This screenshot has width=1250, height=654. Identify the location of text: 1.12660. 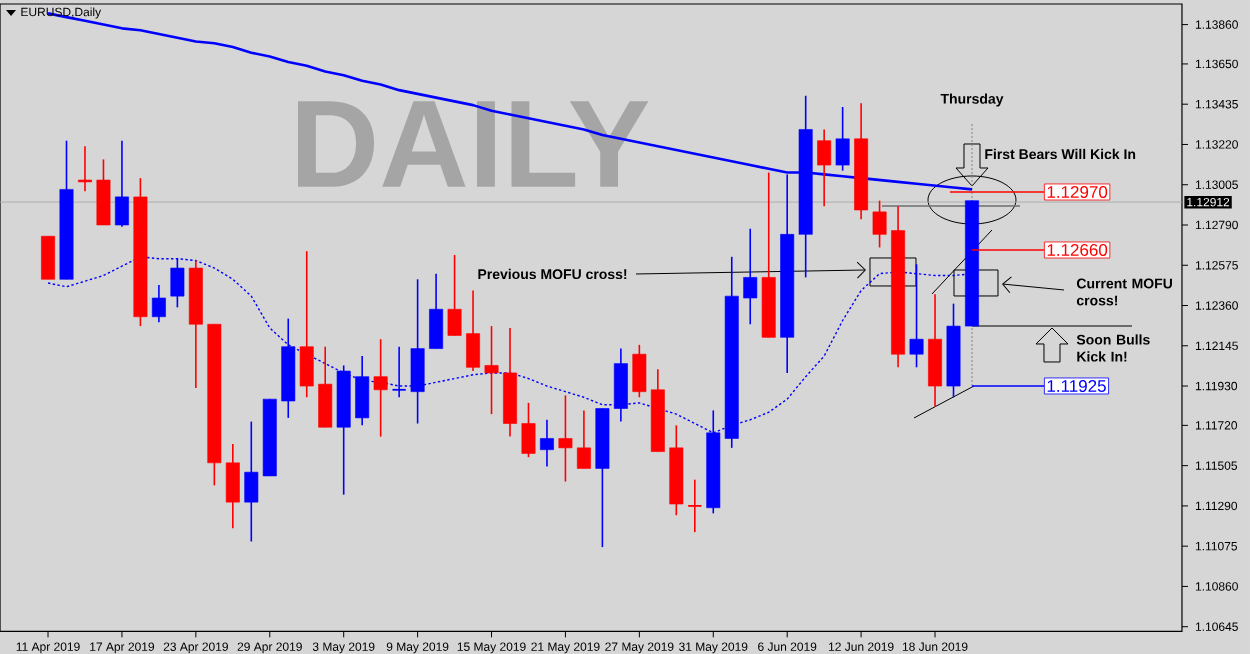
(1077, 249).